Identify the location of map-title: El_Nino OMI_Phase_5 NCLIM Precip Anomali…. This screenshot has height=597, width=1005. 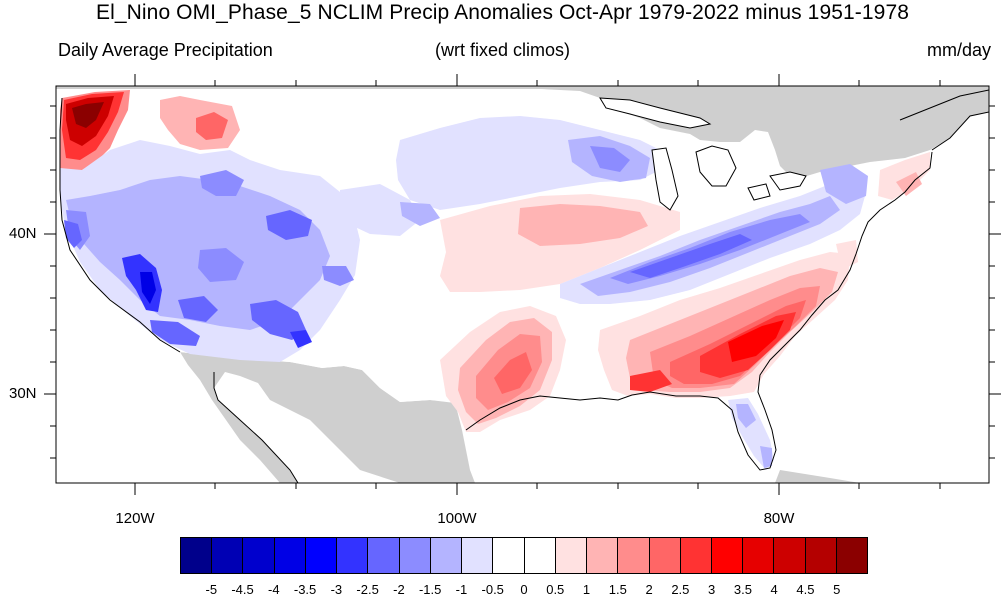
(502, 12).